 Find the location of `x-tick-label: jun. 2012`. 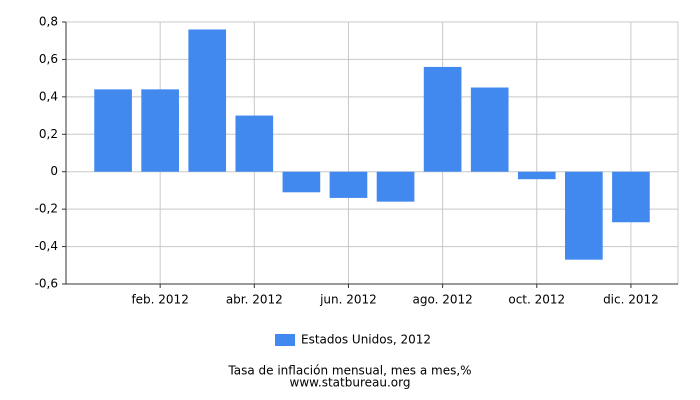

x-tick-label: jun. 2012 is located at coordinates (348, 300).